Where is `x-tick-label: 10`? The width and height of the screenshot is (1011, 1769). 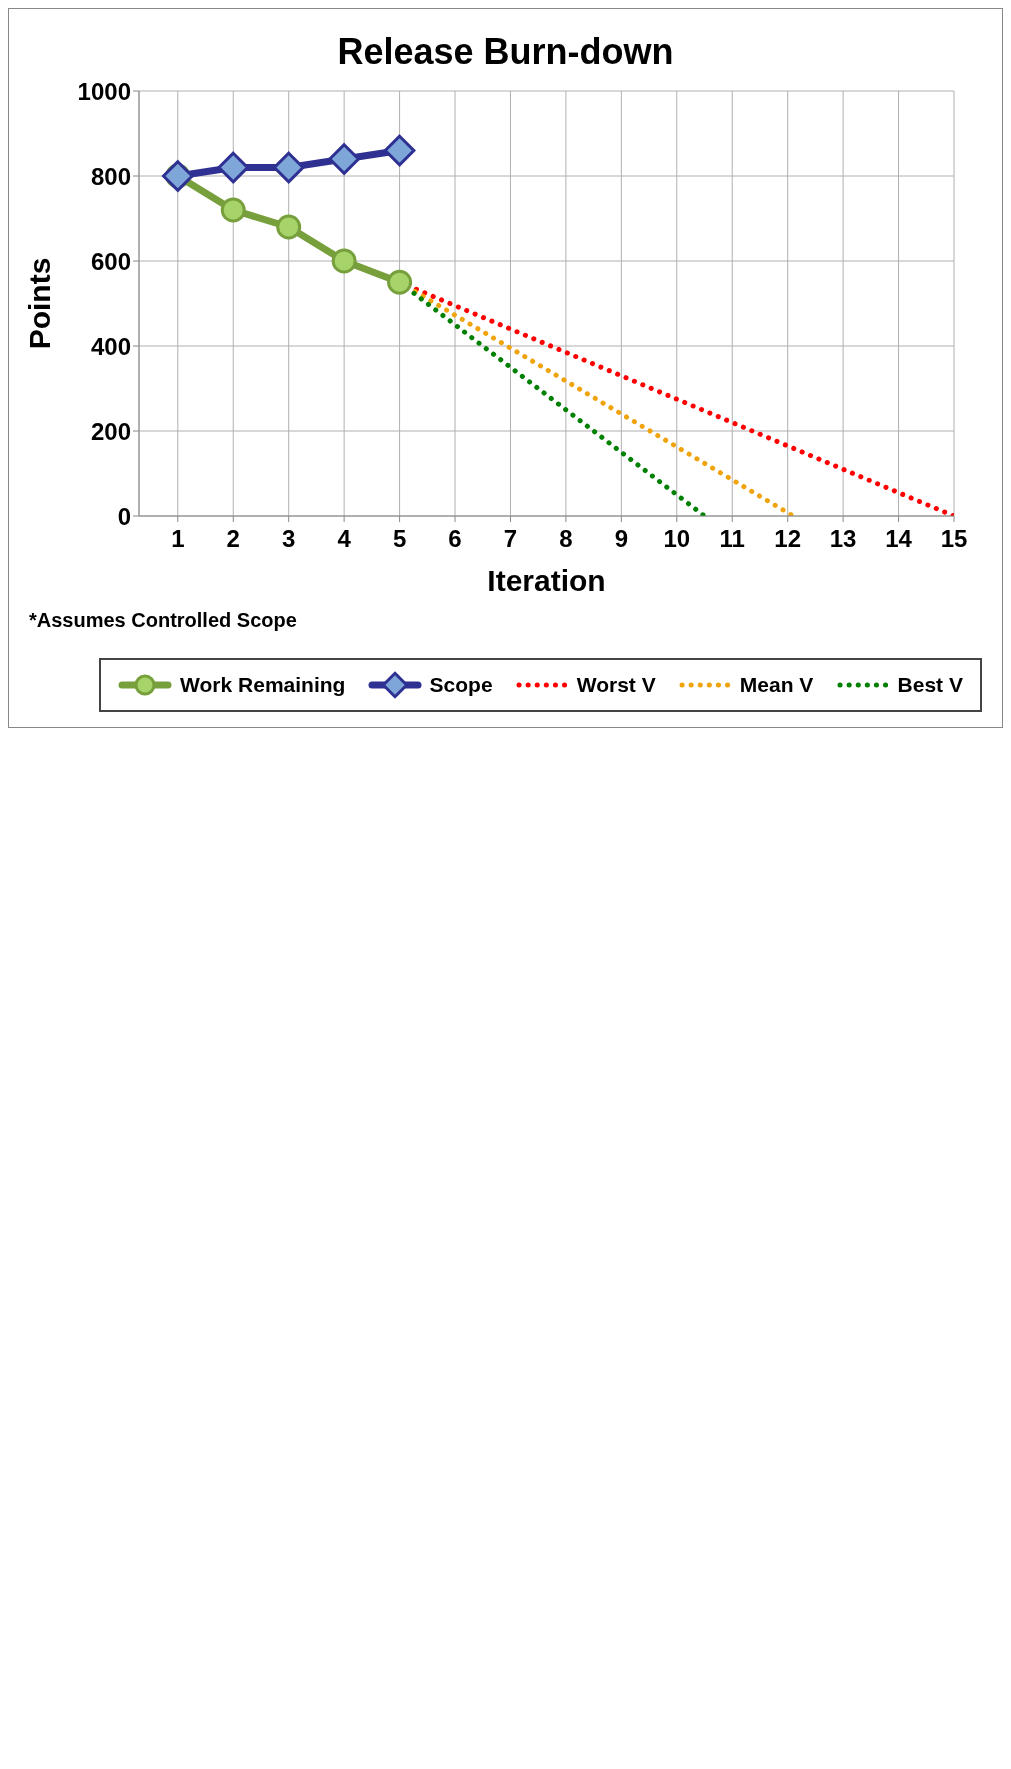
x-tick-label: 10 is located at coordinates (677, 539).